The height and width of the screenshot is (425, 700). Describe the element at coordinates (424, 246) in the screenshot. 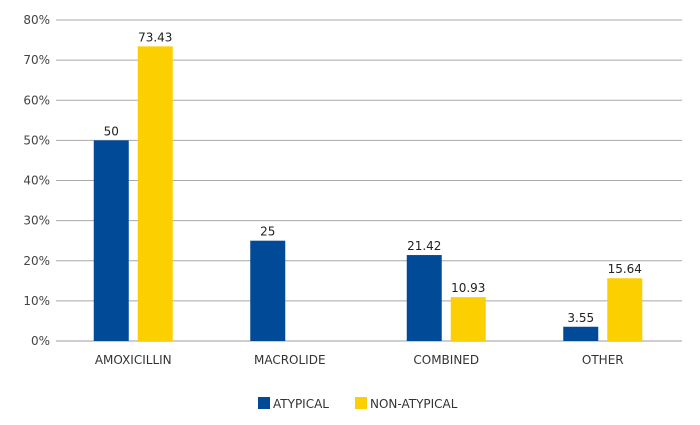

I see `value-label: 21.42` at that location.